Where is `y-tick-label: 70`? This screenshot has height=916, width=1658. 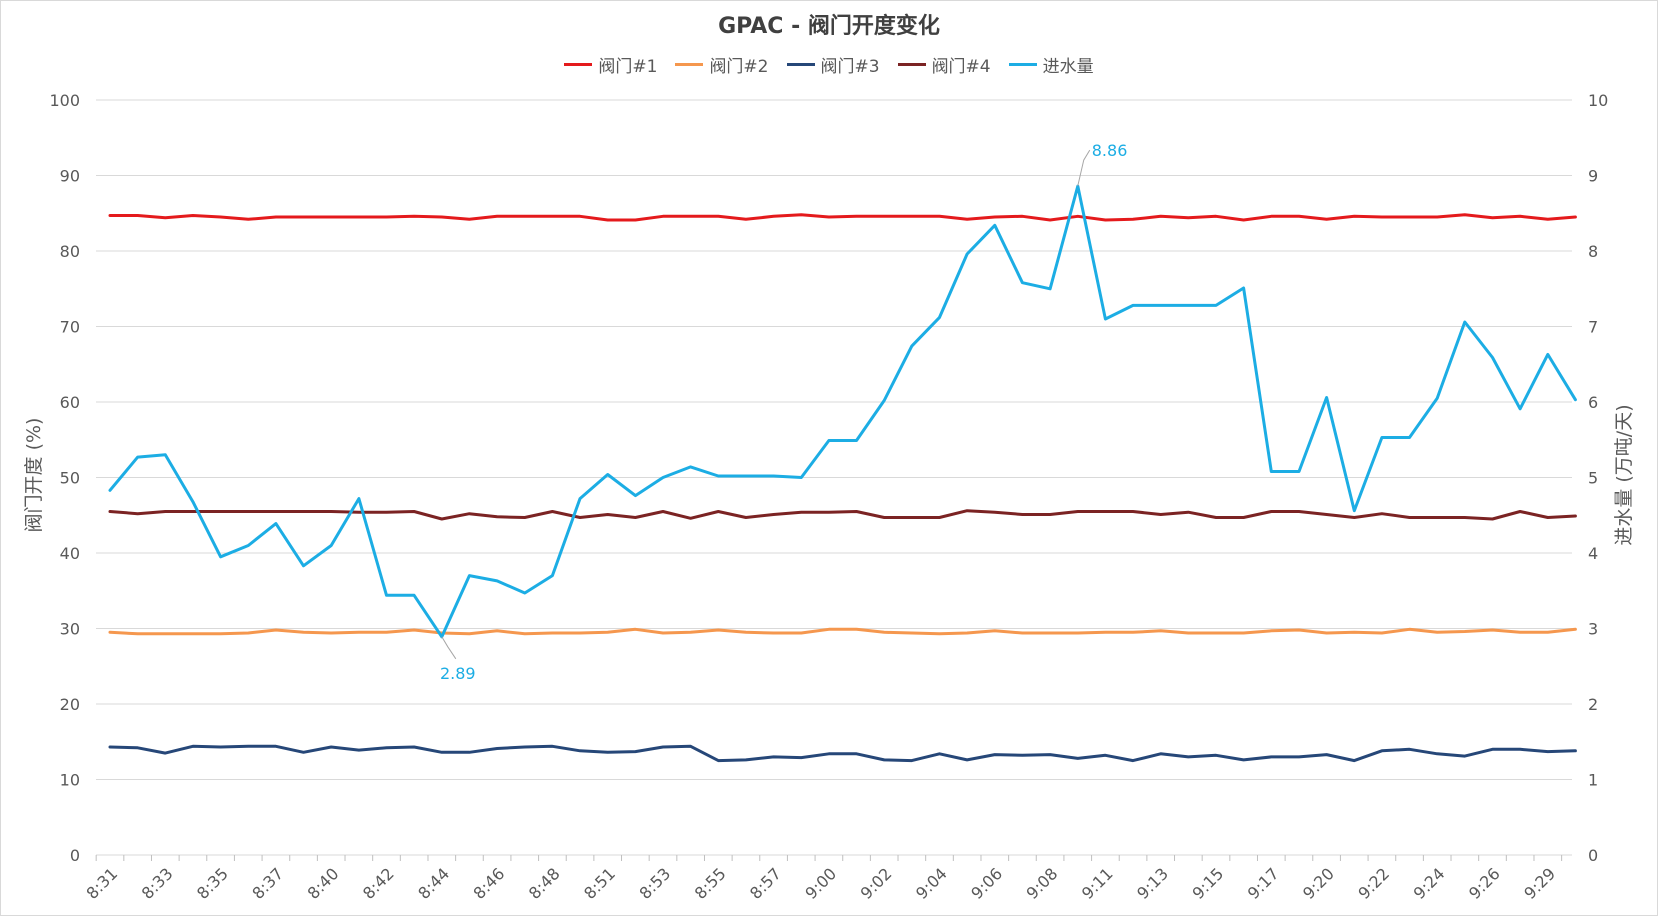 y-tick-label: 70 is located at coordinates (70, 327).